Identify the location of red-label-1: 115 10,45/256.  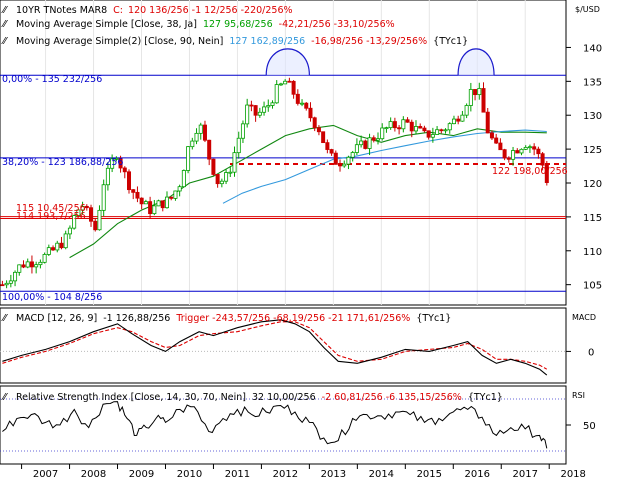
(51, 208).